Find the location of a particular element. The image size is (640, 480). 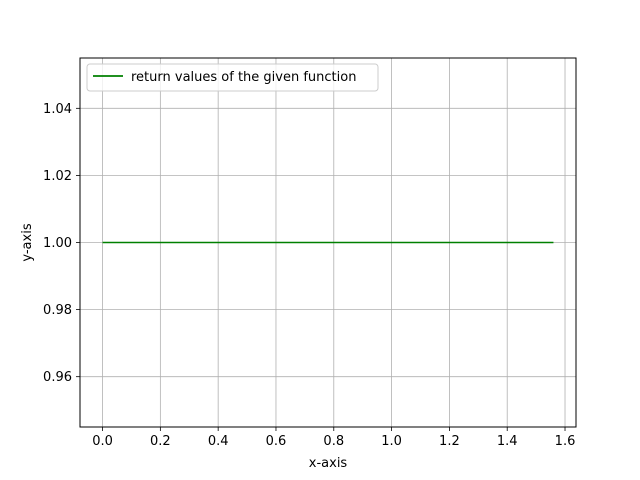

x-tick-label: 0.6 is located at coordinates (276, 441).